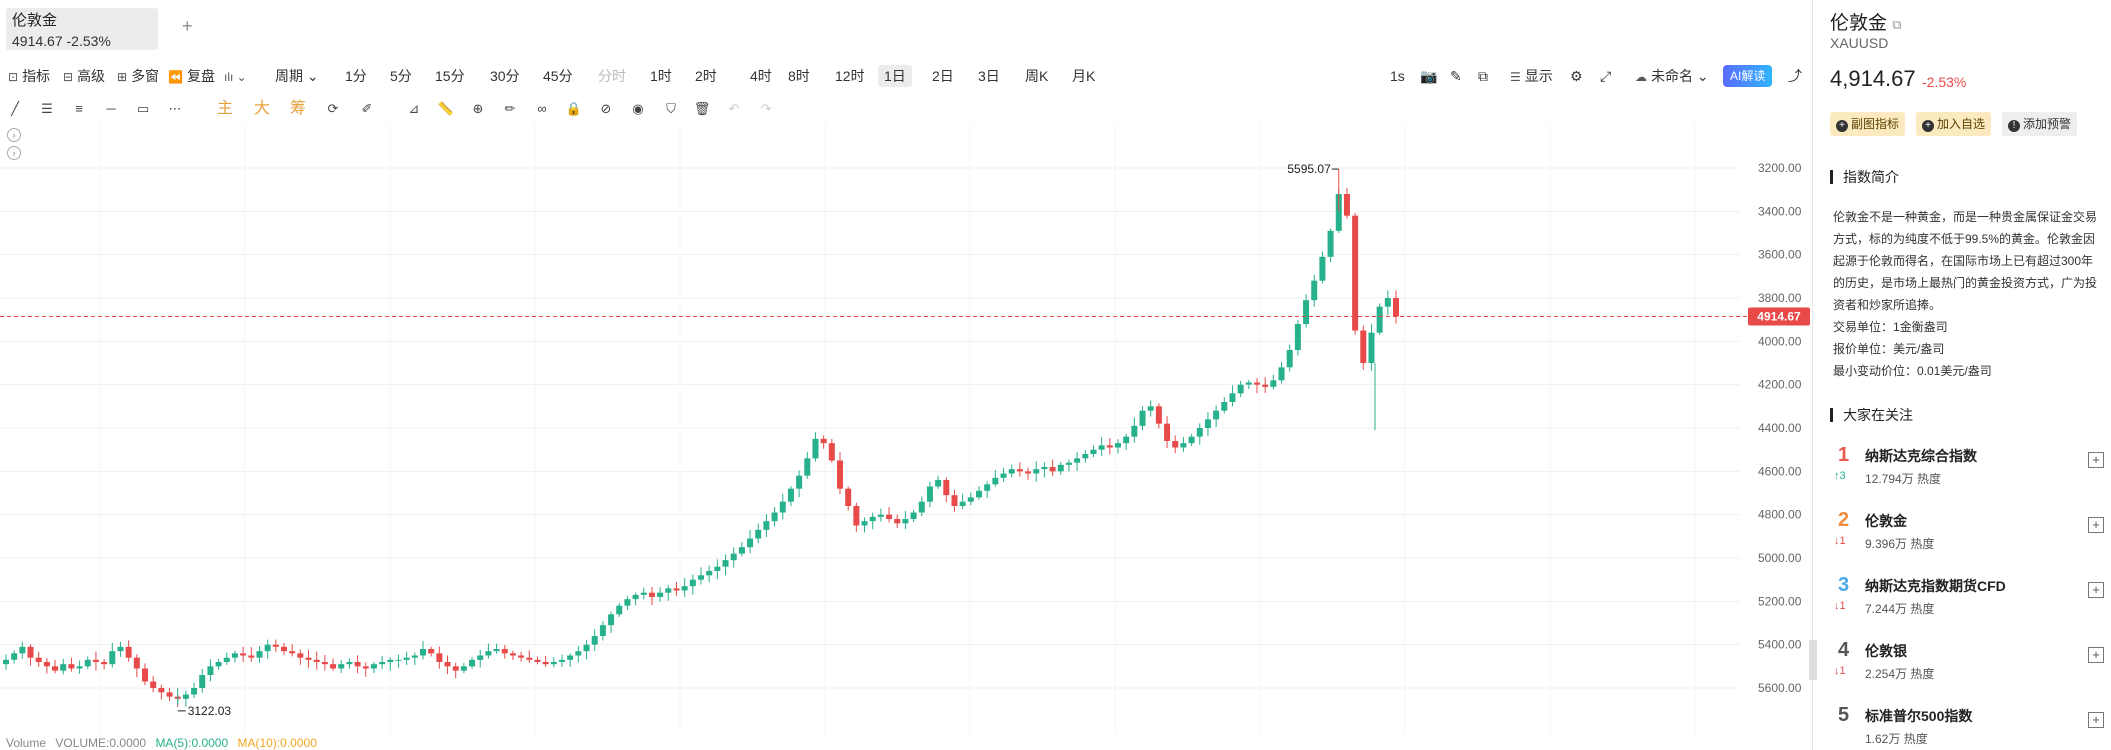 This screenshot has width=2111, height=750. What do you see at coordinates (1935, 586) in the screenshot?
I see `rank-name: 纳斯达克指数期货CFD` at bounding box center [1935, 586].